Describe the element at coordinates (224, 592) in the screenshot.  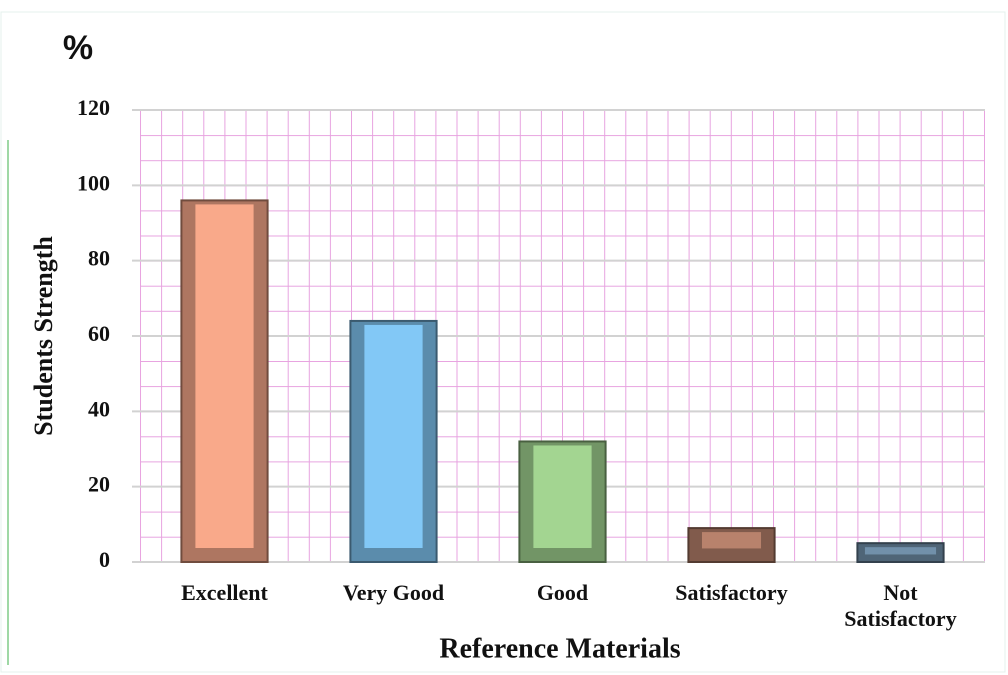
I see `x-tick-label: Excellent` at that location.